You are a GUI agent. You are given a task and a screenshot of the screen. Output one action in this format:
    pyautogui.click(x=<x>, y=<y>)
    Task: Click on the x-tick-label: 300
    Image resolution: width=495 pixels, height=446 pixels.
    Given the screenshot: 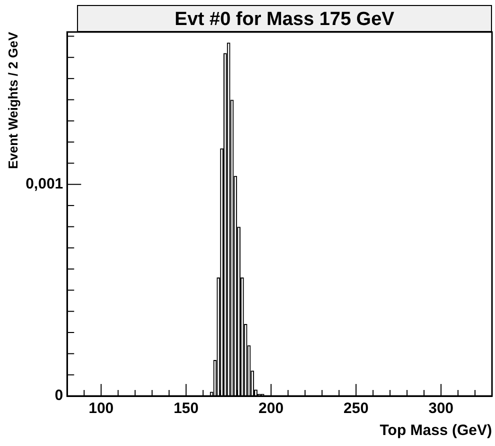 What is the action you would take?
    pyautogui.click(x=441, y=409)
    